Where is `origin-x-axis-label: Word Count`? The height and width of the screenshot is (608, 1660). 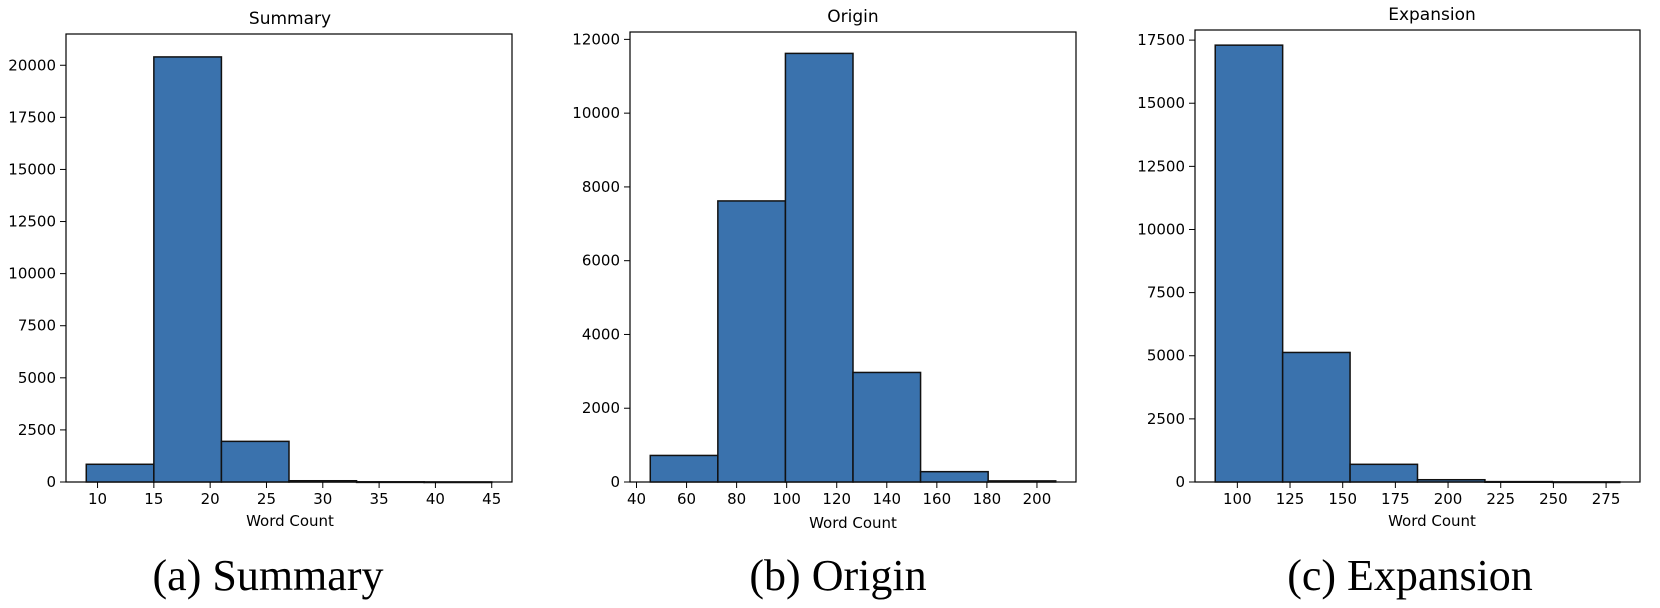 origin-x-axis-label: Word Count is located at coordinates (853, 523).